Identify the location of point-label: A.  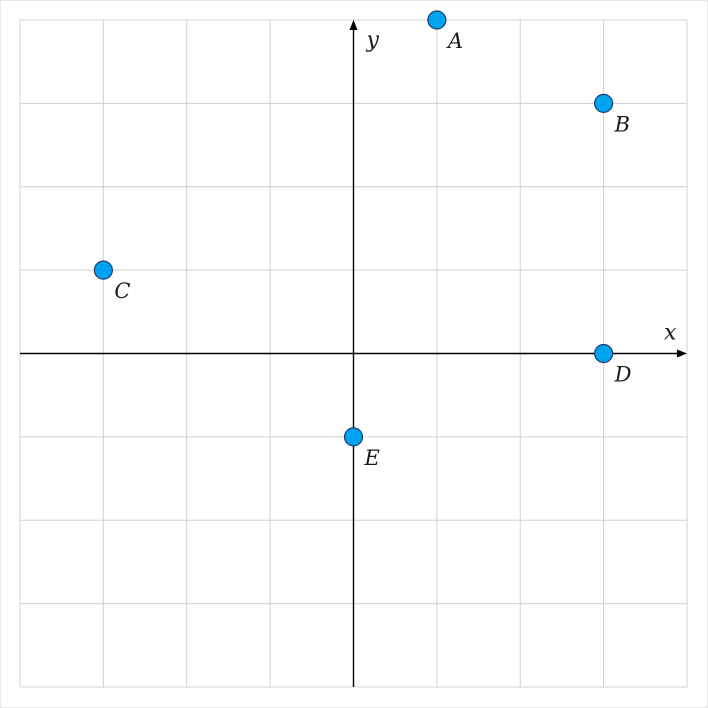
(454, 41).